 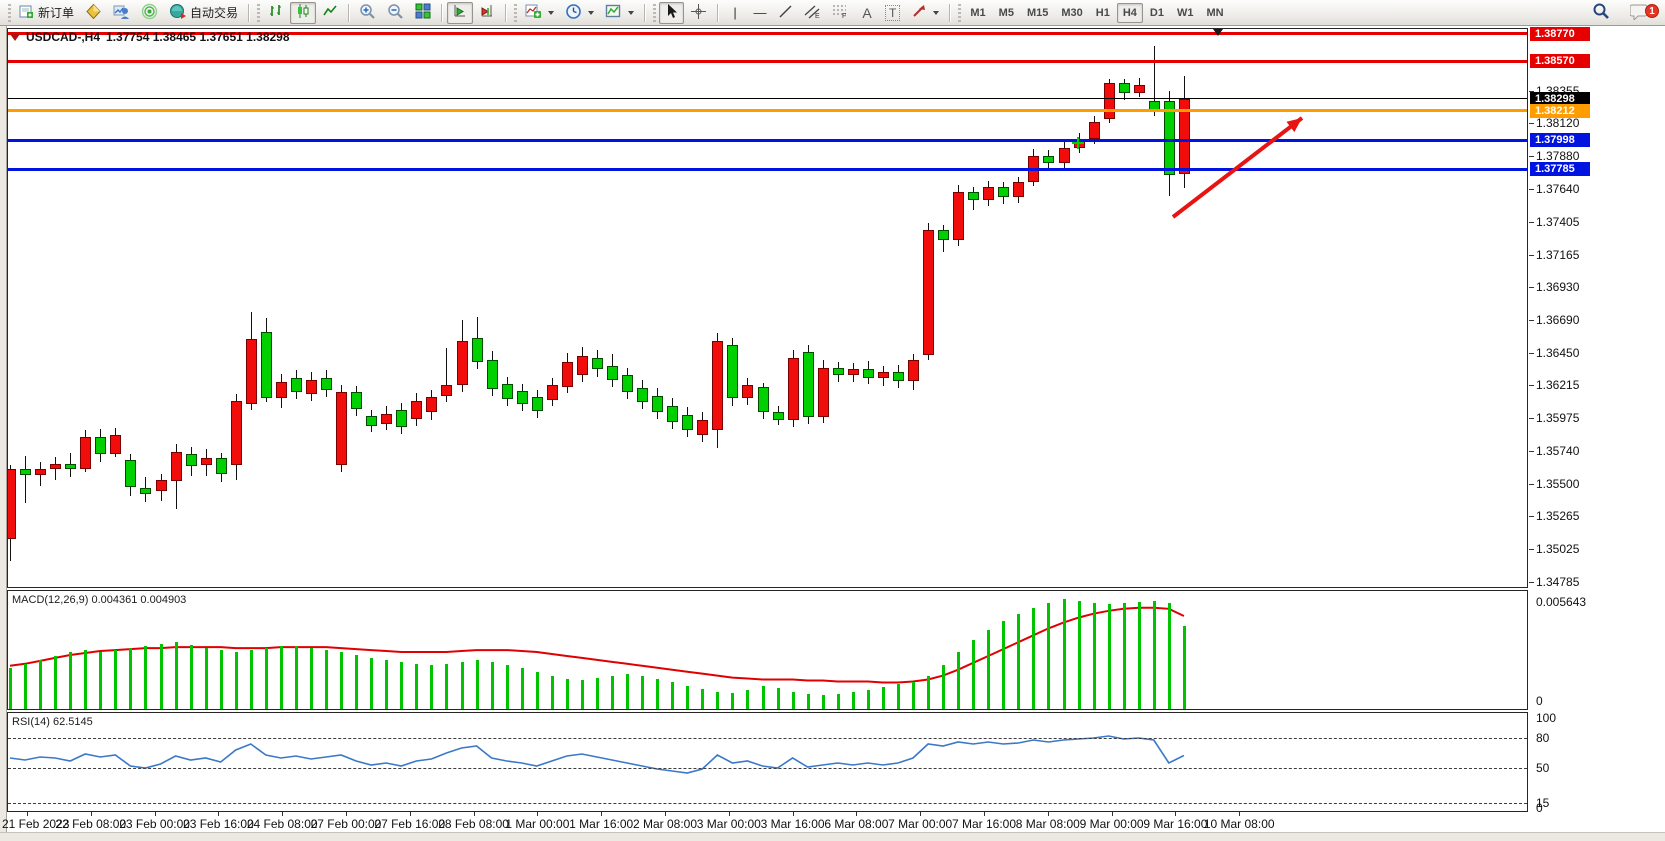 I want to click on time-tick-label: 24 Feb 08:00, so click(x=282, y=824).